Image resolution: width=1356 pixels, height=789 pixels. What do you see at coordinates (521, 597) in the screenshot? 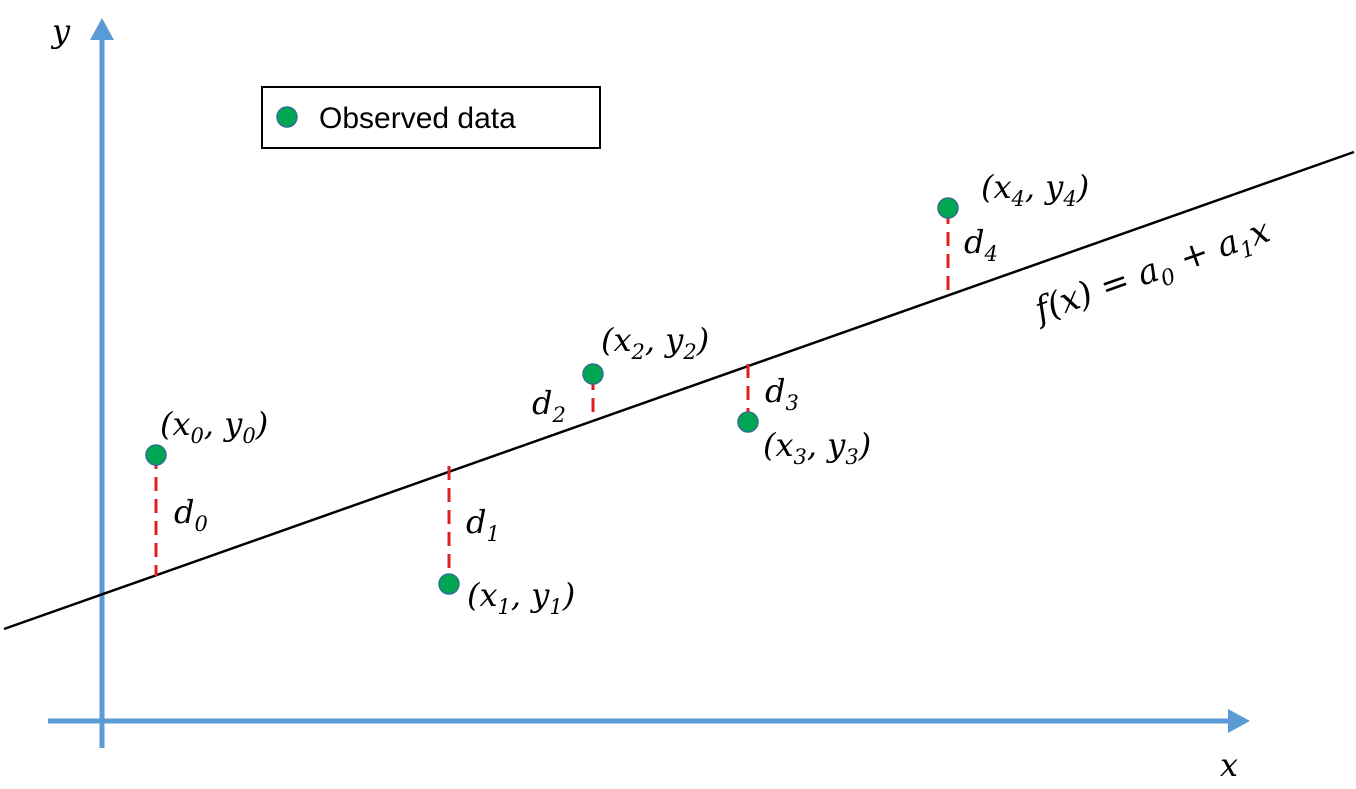
I see `point-label-1: (x1, y1)` at bounding box center [521, 597].